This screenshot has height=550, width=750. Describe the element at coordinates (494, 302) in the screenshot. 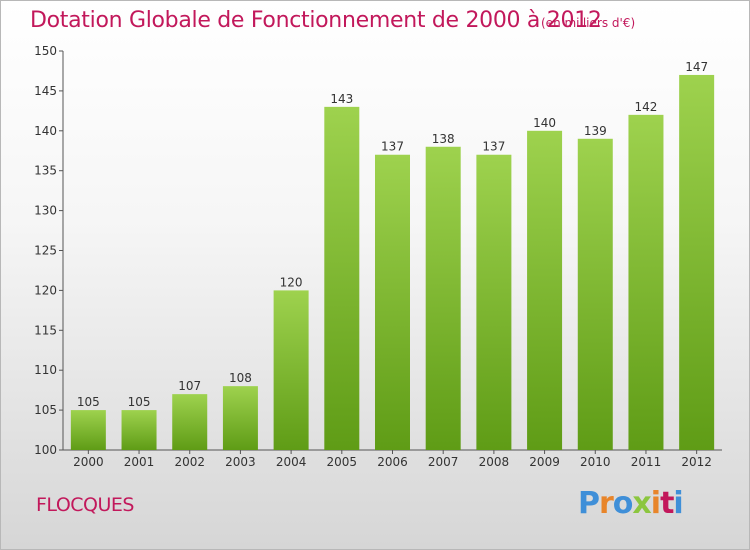

I see `bar-2008` at that location.